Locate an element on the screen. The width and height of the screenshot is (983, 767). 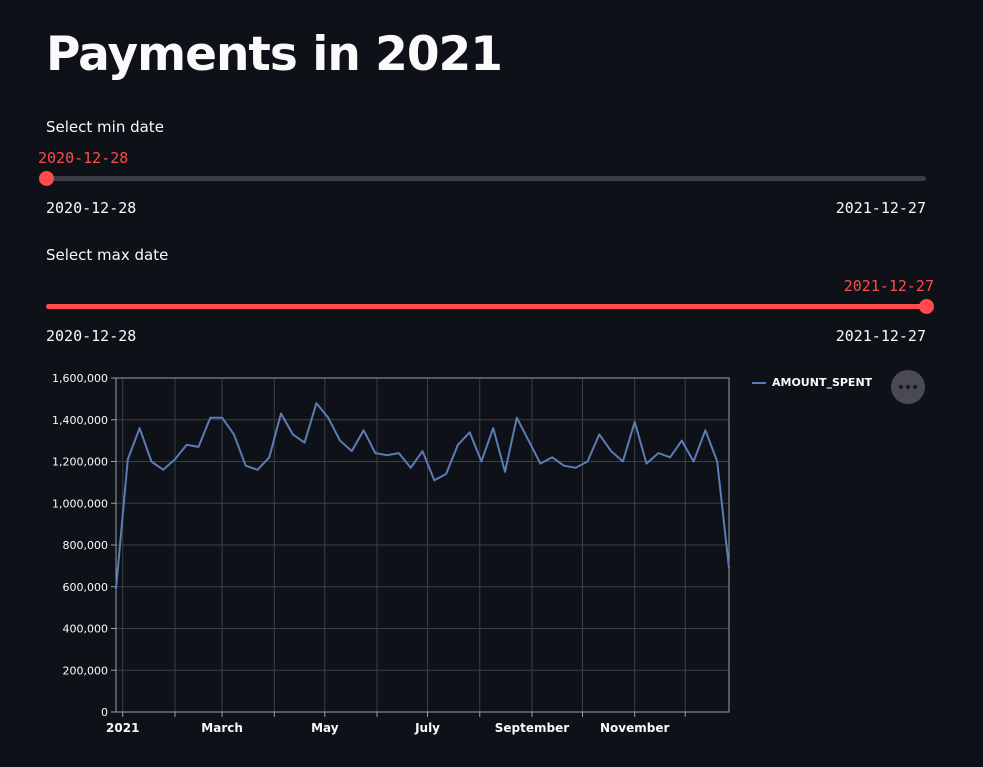
y-tick-label: 1,200,000 is located at coordinates (80, 462).